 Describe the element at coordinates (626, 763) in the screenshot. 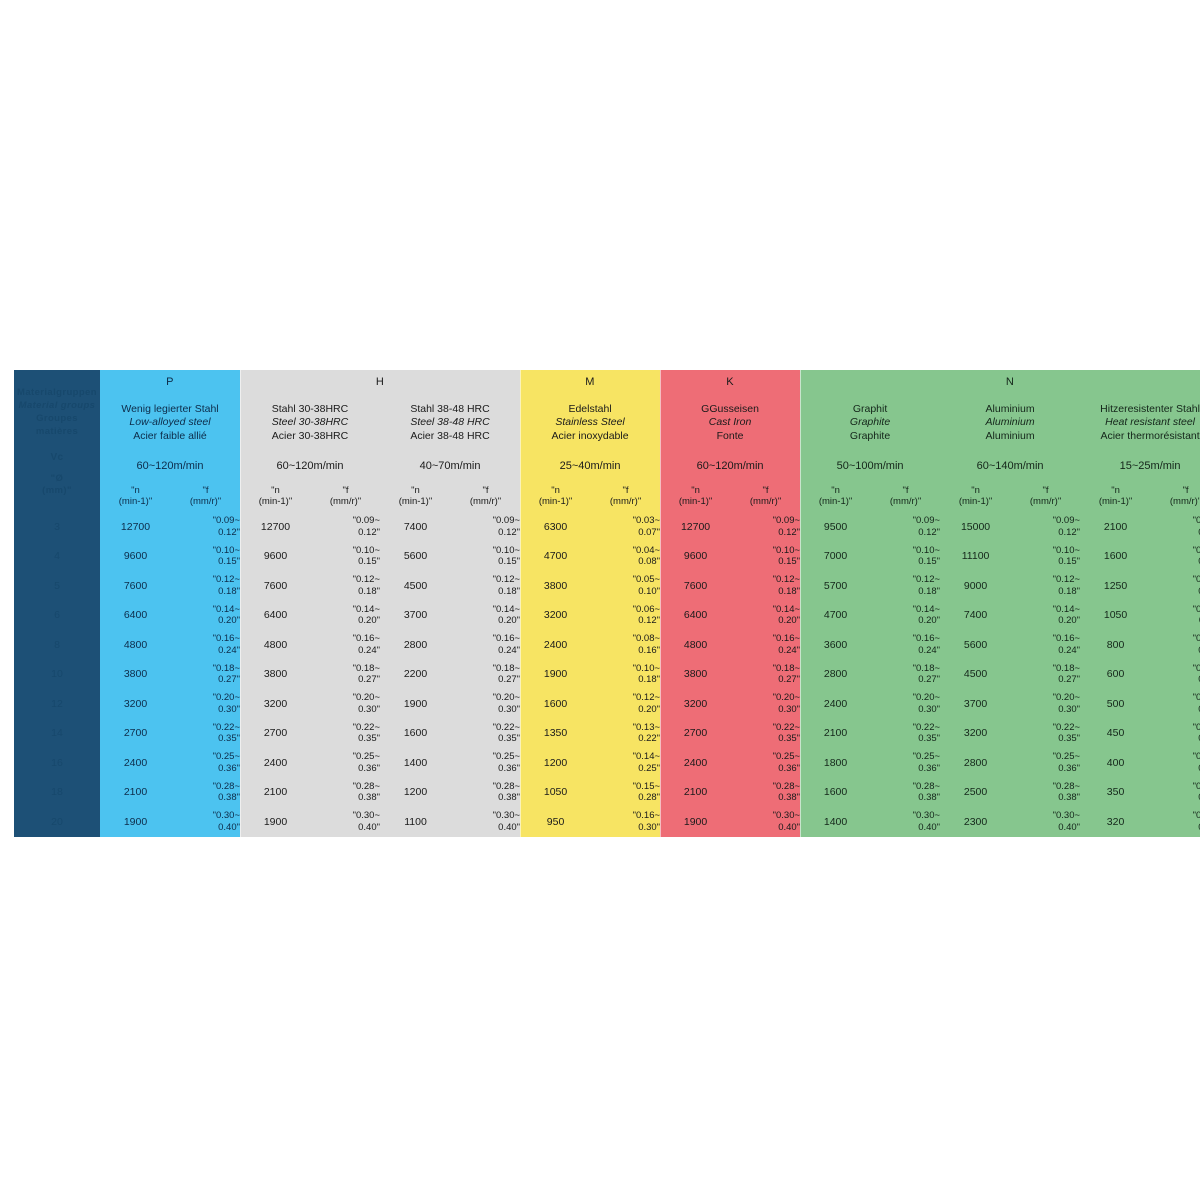

I see `feed-cell: "0.14~ 0.25"` at that location.